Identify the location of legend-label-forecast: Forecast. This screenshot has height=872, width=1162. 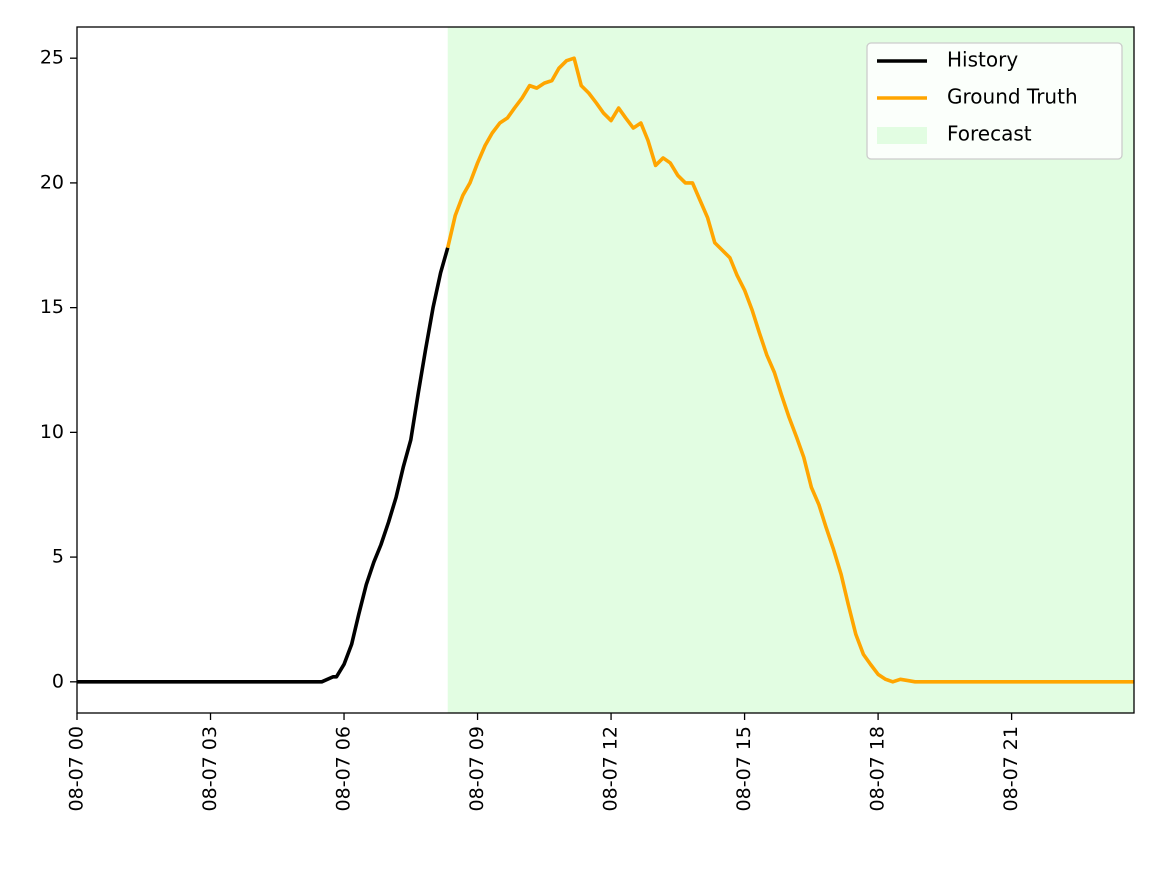
(989, 134).